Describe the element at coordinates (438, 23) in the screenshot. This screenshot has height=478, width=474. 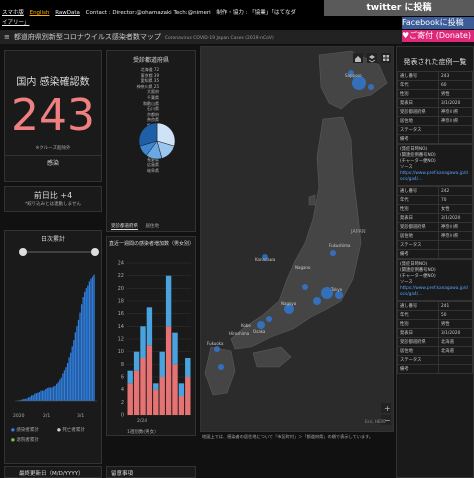
I see `facebook-share-button: Facebookに投稿` at that location.